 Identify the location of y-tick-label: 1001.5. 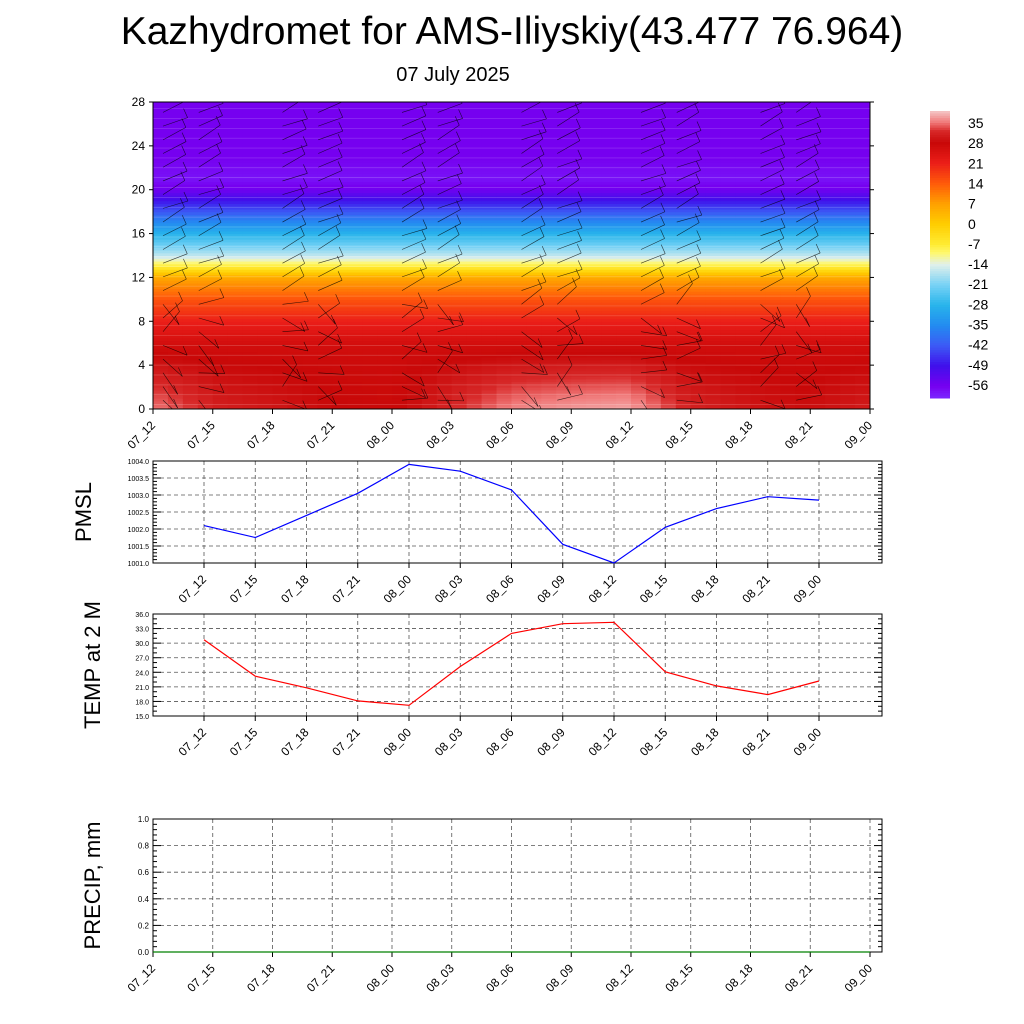
(139, 547).